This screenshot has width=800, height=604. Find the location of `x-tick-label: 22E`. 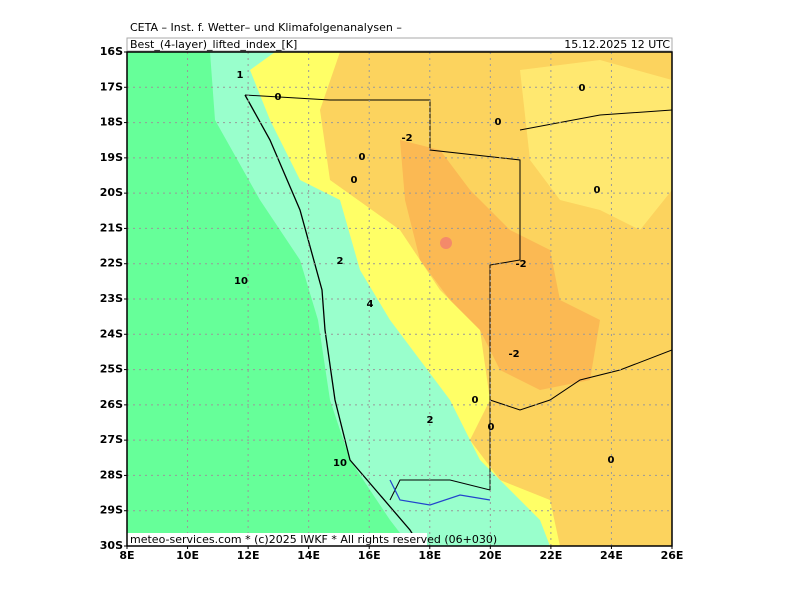

x-tick-label: 22E is located at coordinates (550, 555).